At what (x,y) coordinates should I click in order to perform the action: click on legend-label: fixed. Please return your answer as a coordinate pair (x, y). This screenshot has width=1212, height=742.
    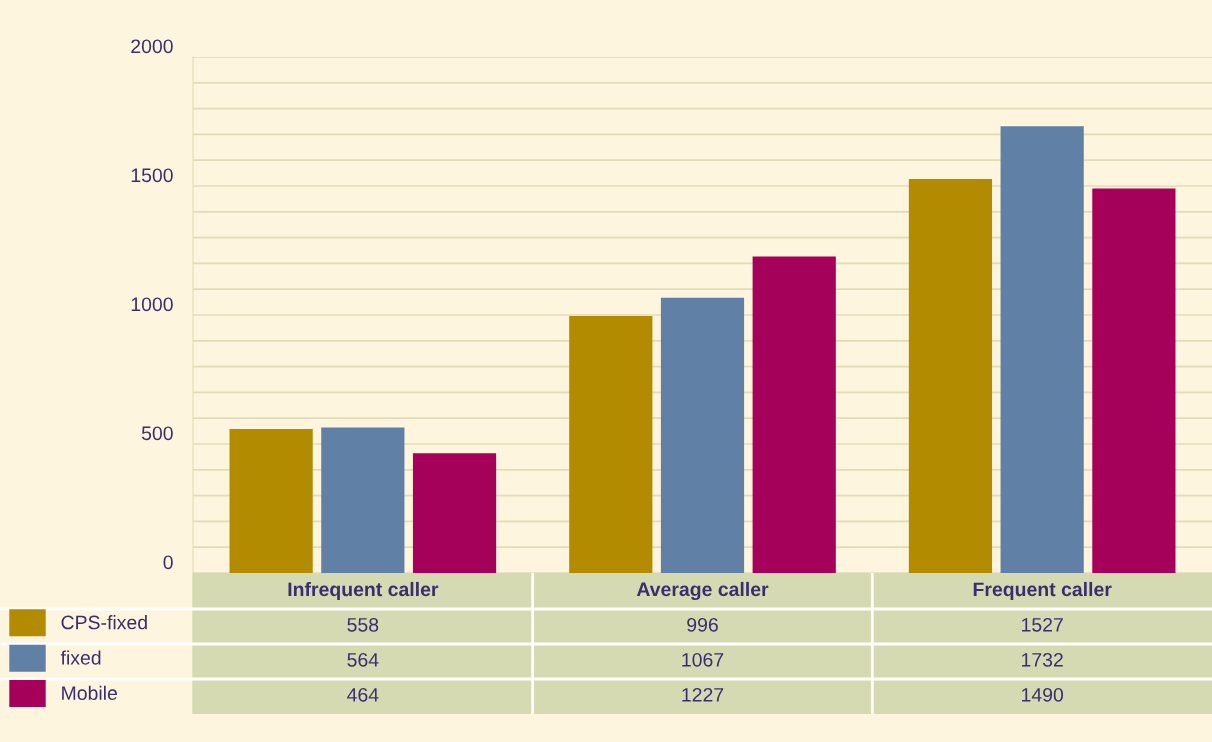
    Looking at the image, I should click on (80, 657).